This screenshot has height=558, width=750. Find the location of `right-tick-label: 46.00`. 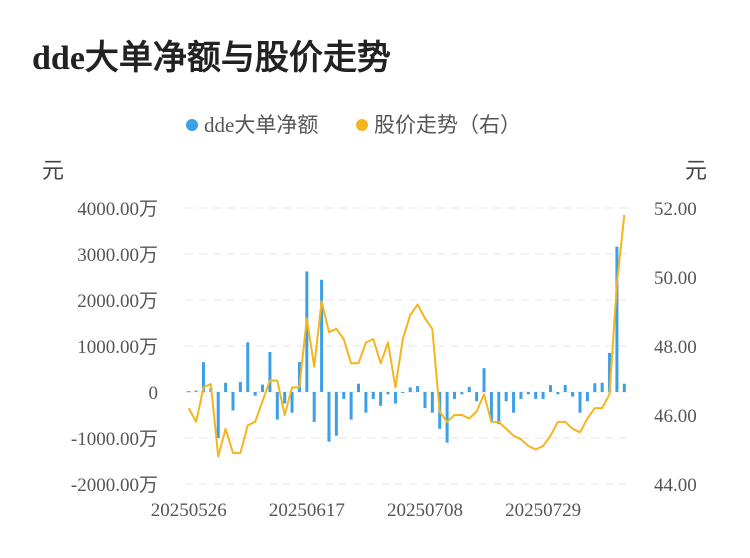

right-tick-label: 46.00 is located at coordinates (675, 416).